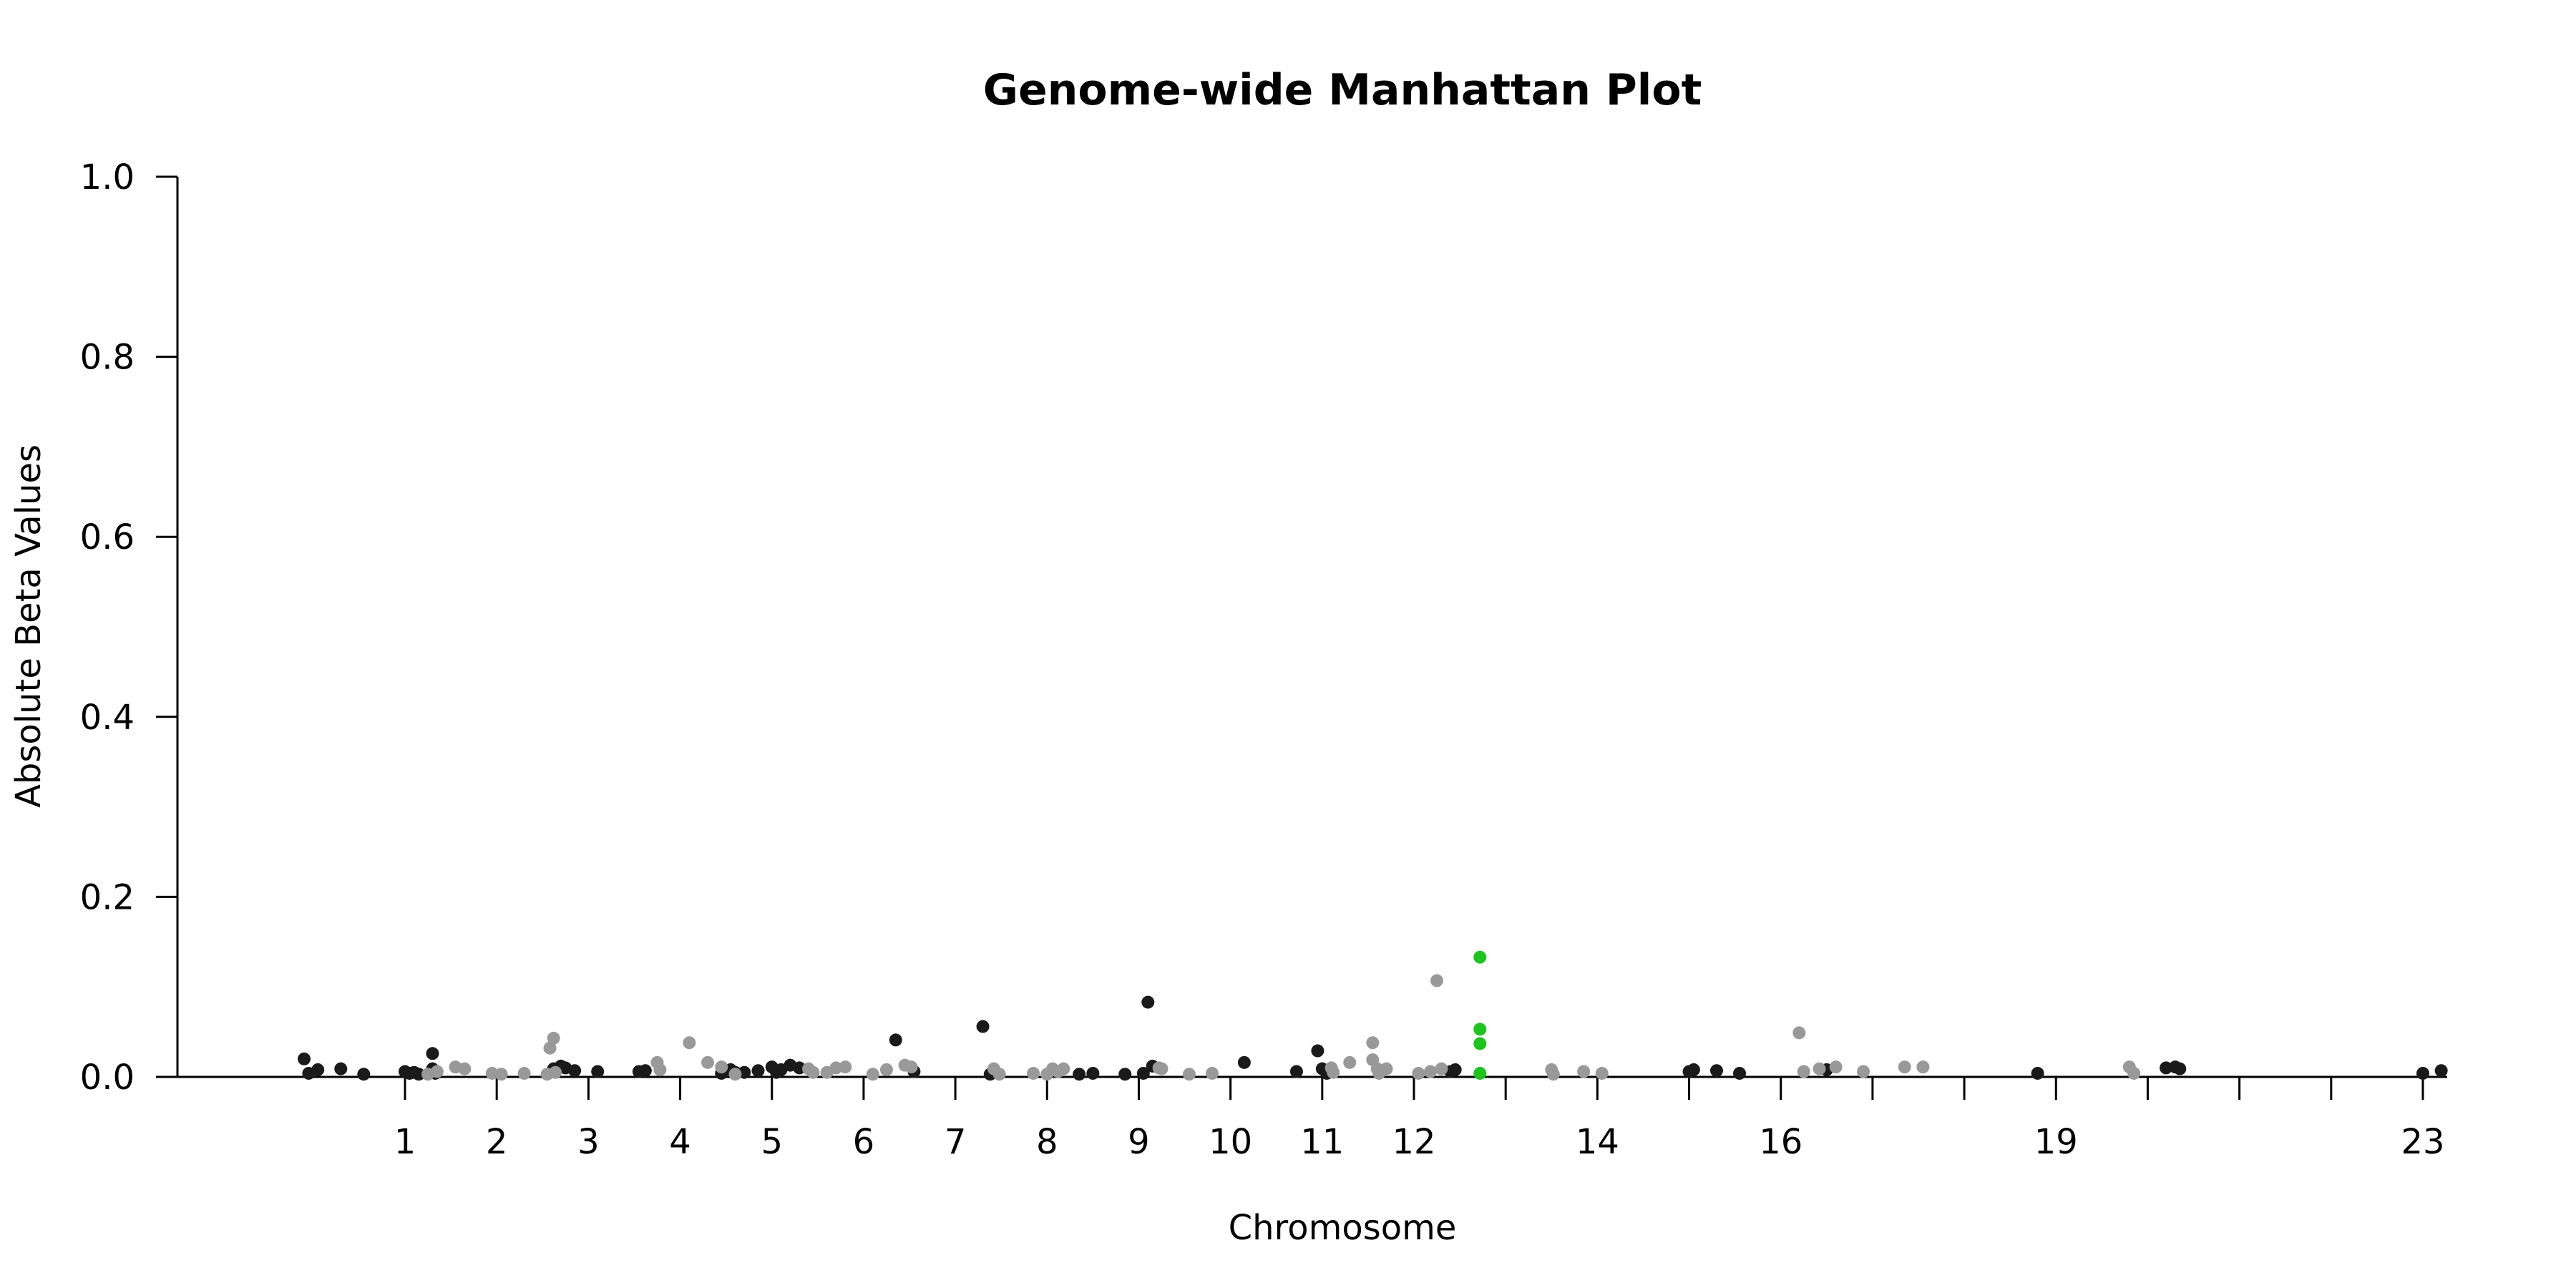 This screenshot has width=2576, height=1288. I want to click on x-tick-label: 4, so click(680, 1142).